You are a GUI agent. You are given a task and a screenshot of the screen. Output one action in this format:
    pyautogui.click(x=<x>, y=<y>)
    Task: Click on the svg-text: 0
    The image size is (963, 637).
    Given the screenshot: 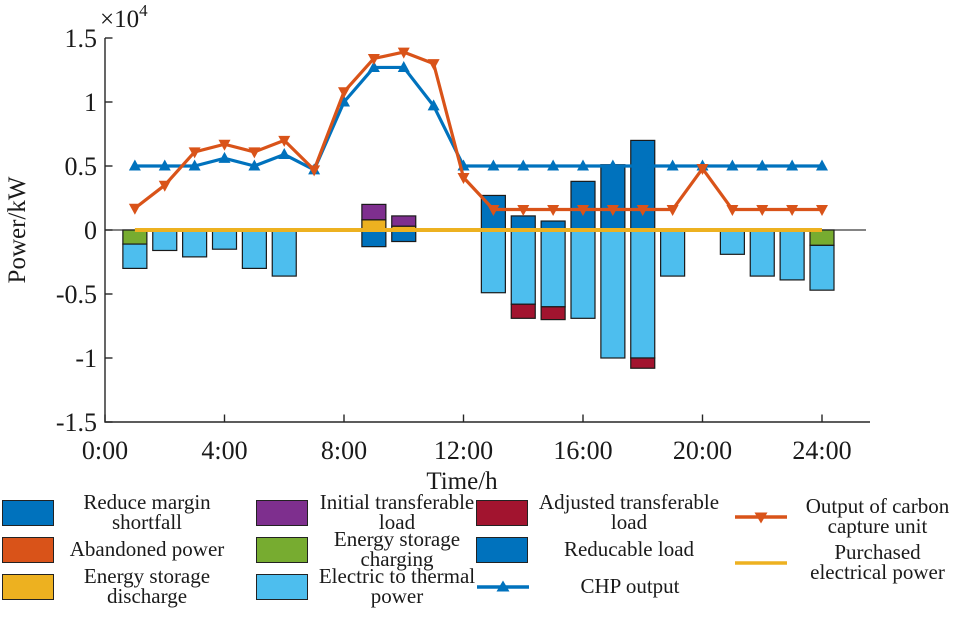 What is the action you would take?
    pyautogui.click(x=90, y=230)
    